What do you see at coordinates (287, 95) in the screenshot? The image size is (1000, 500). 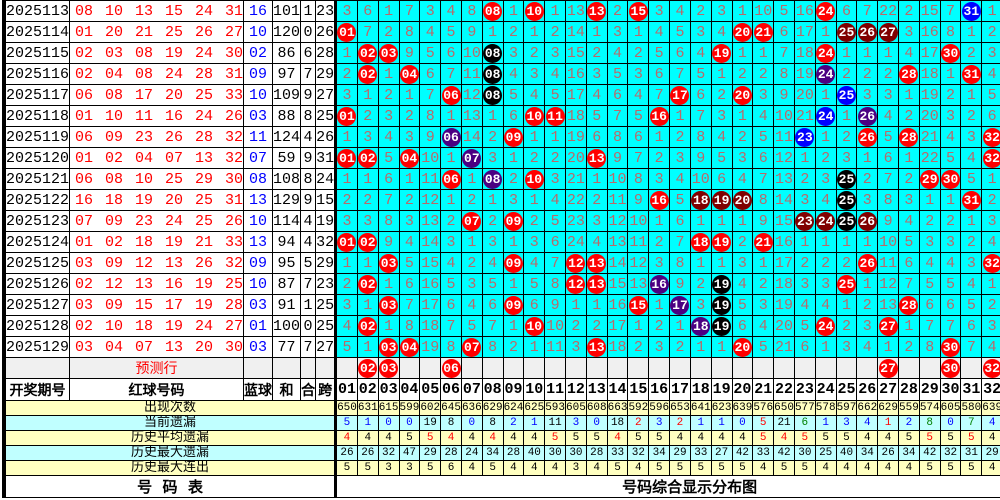 I see `sum-value: 109` at bounding box center [287, 95].